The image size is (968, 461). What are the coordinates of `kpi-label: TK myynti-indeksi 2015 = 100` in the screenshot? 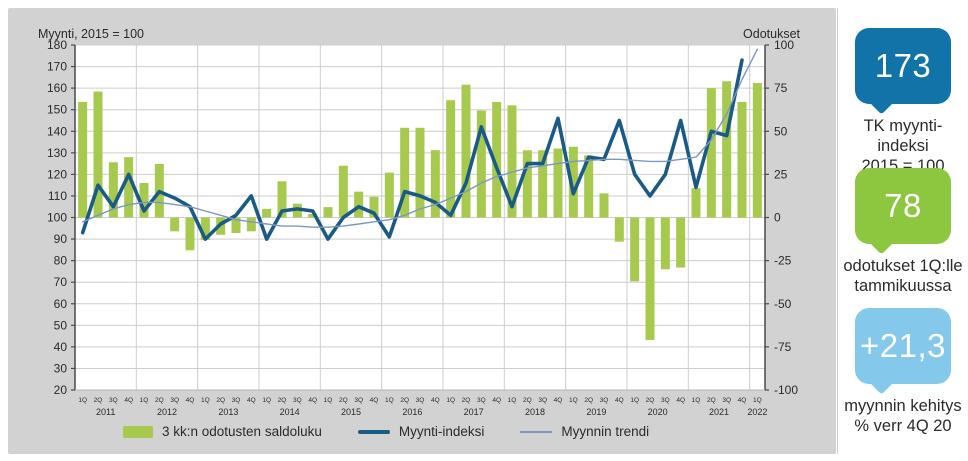 It's located at (903, 146).